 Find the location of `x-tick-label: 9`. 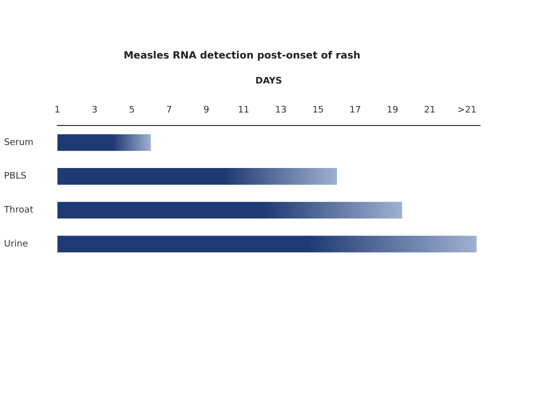

x-tick-label: 9 is located at coordinates (206, 111).